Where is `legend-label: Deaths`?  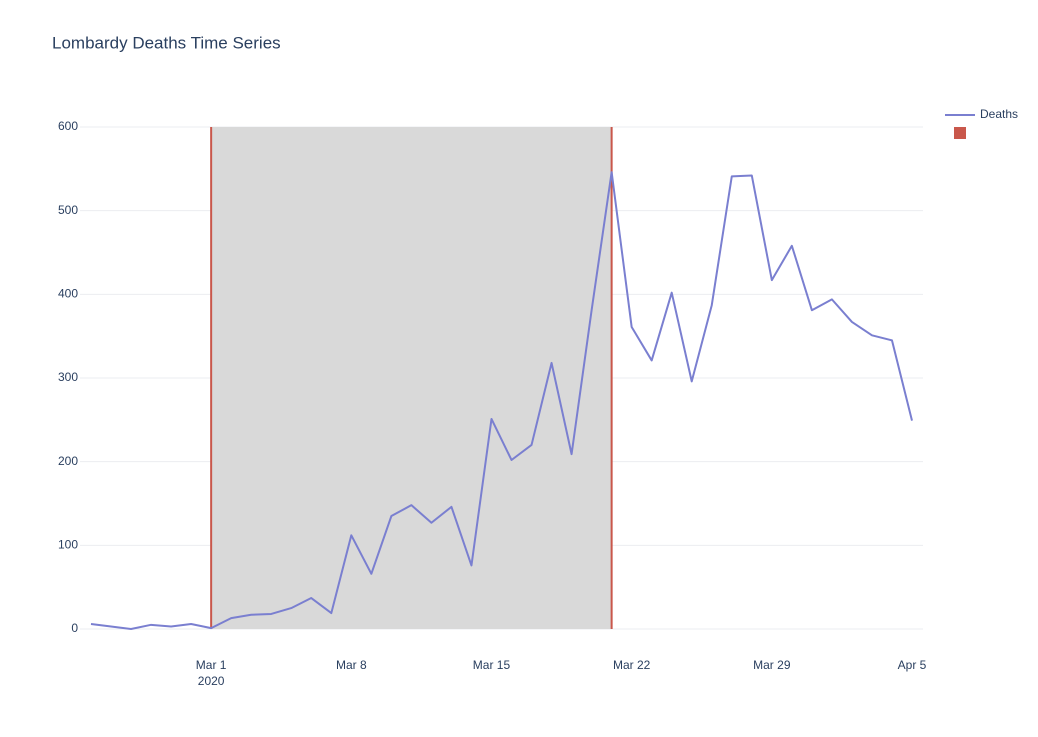 legend-label: Deaths is located at coordinates (999, 114).